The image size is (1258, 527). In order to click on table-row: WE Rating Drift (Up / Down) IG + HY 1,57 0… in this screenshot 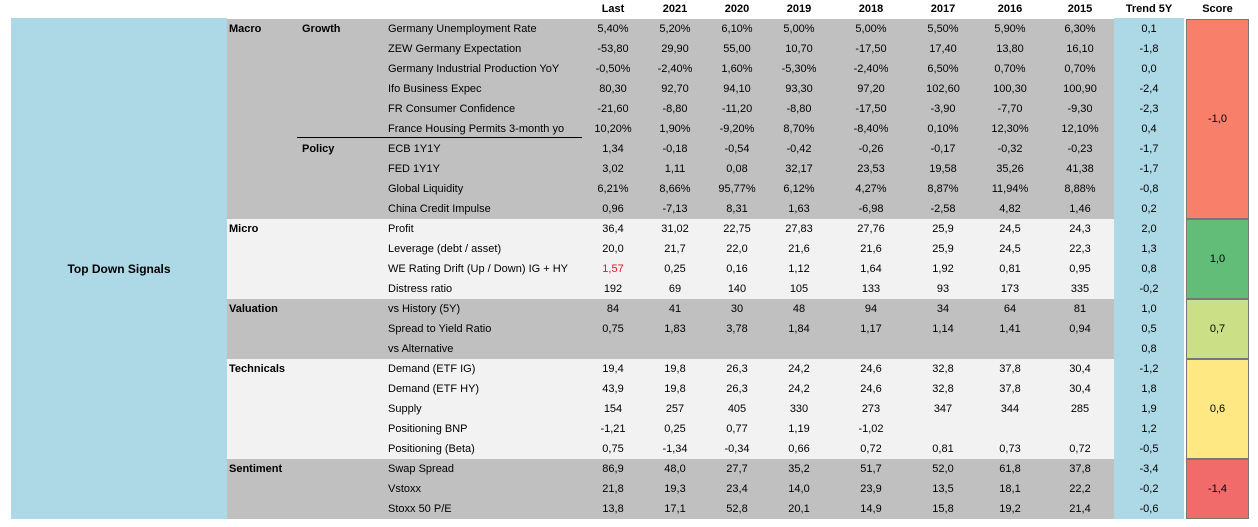, I will do `click(670, 269)`.